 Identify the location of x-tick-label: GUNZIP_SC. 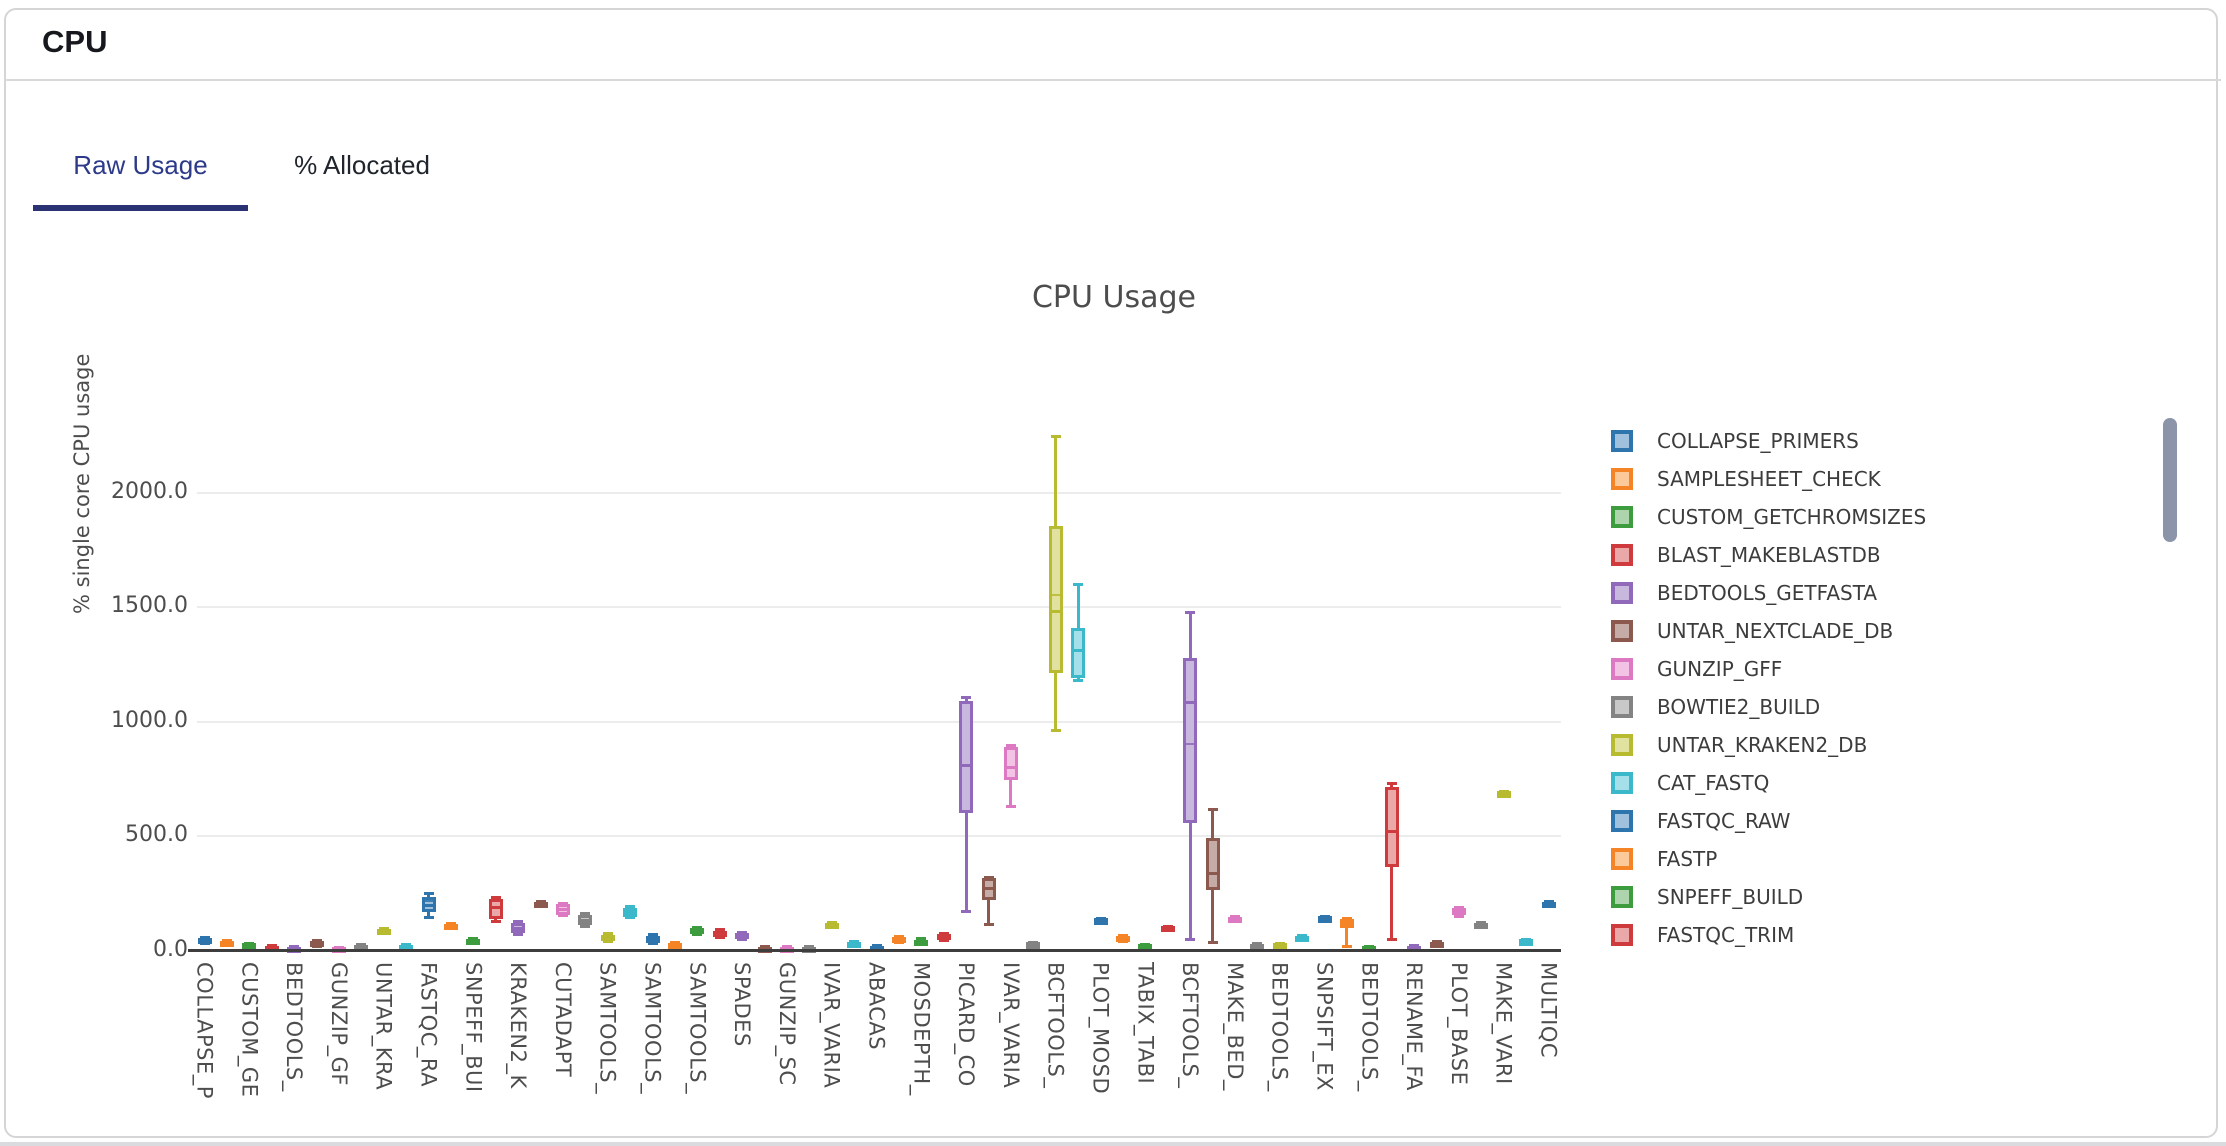
(786, 1024).